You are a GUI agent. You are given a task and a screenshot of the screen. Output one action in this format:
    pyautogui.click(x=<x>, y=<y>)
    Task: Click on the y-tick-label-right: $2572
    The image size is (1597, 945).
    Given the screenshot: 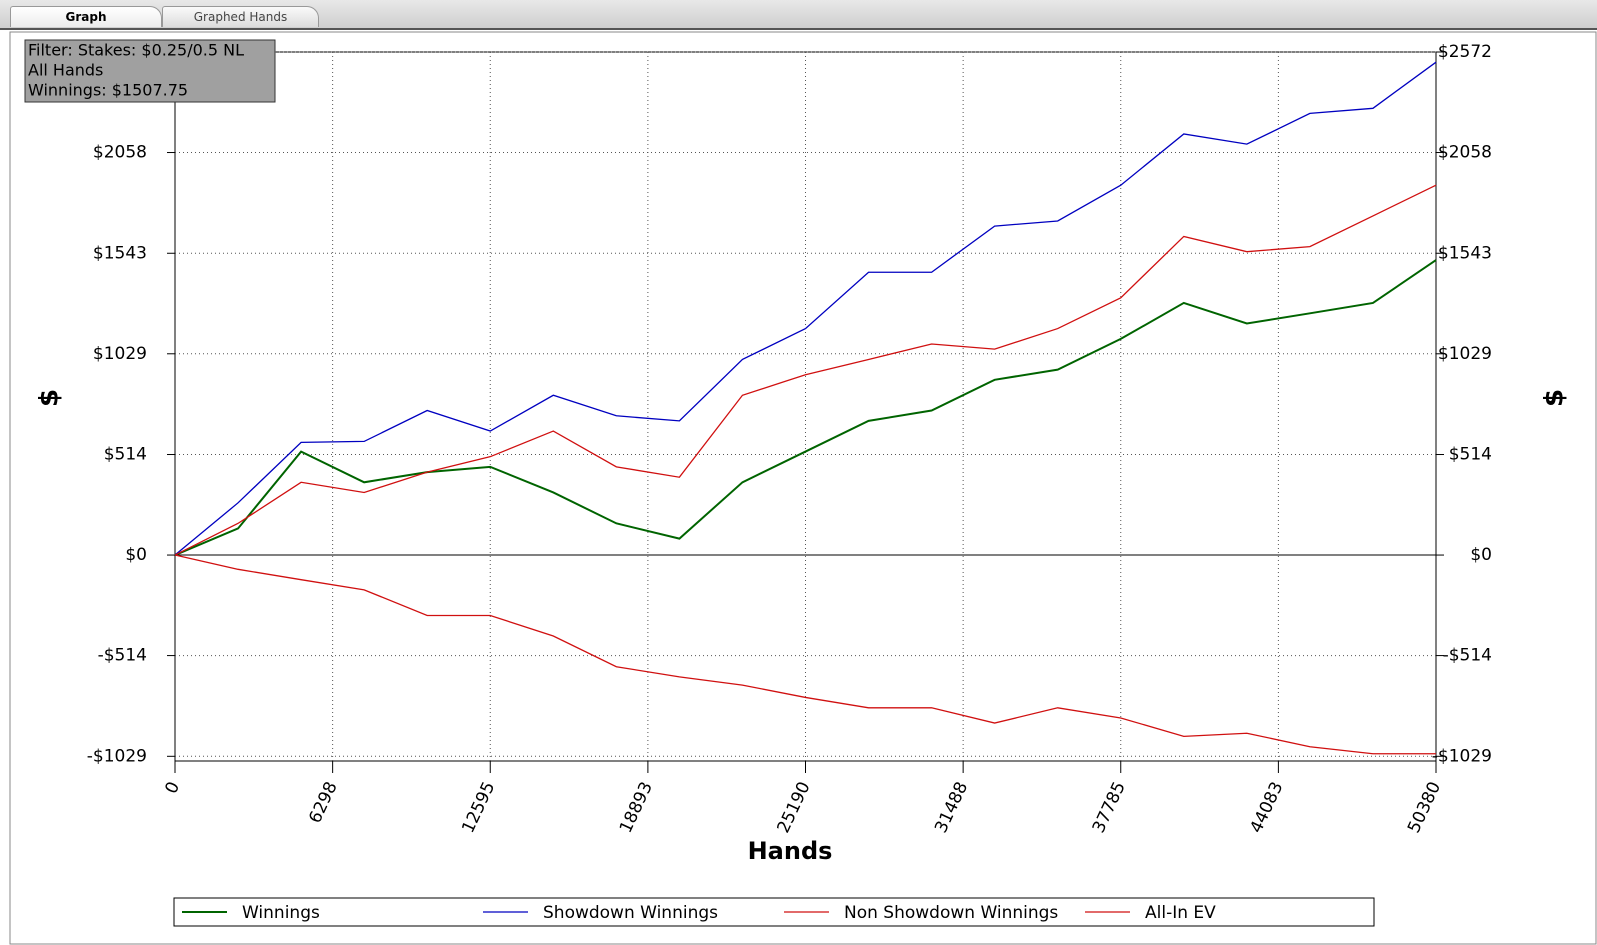 What is the action you would take?
    pyautogui.click(x=1465, y=52)
    